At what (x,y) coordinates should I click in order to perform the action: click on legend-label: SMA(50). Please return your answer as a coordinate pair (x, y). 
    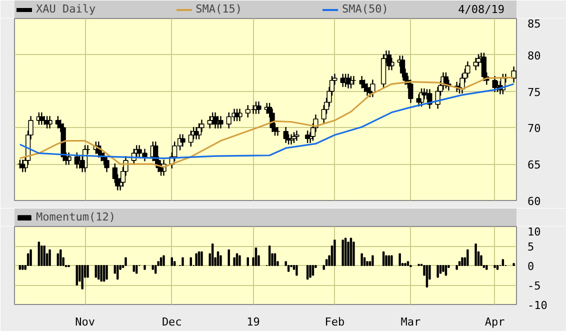
    Looking at the image, I should click on (365, 9).